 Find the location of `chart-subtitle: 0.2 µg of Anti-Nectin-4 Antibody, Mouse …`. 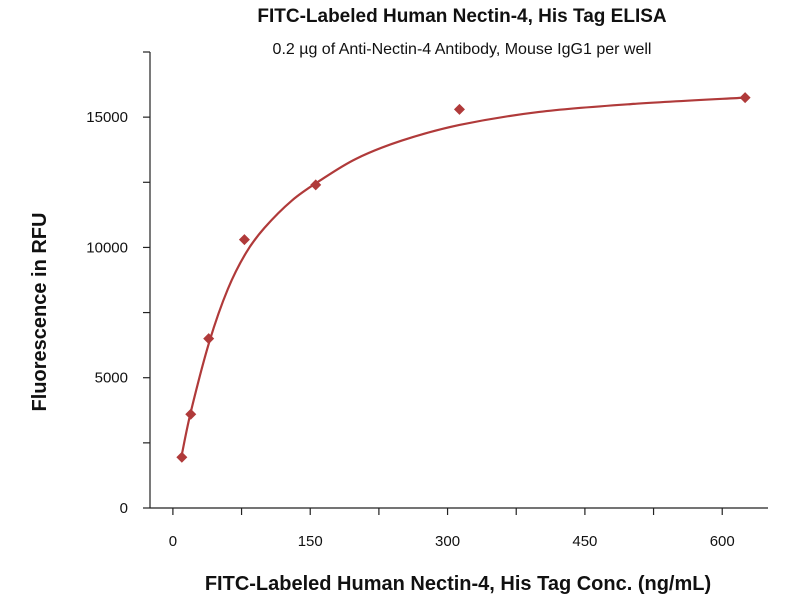

chart-subtitle: 0.2 µg of Anti-Nectin-4 Antibody, Mouse … is located at coordinates (462, 49).